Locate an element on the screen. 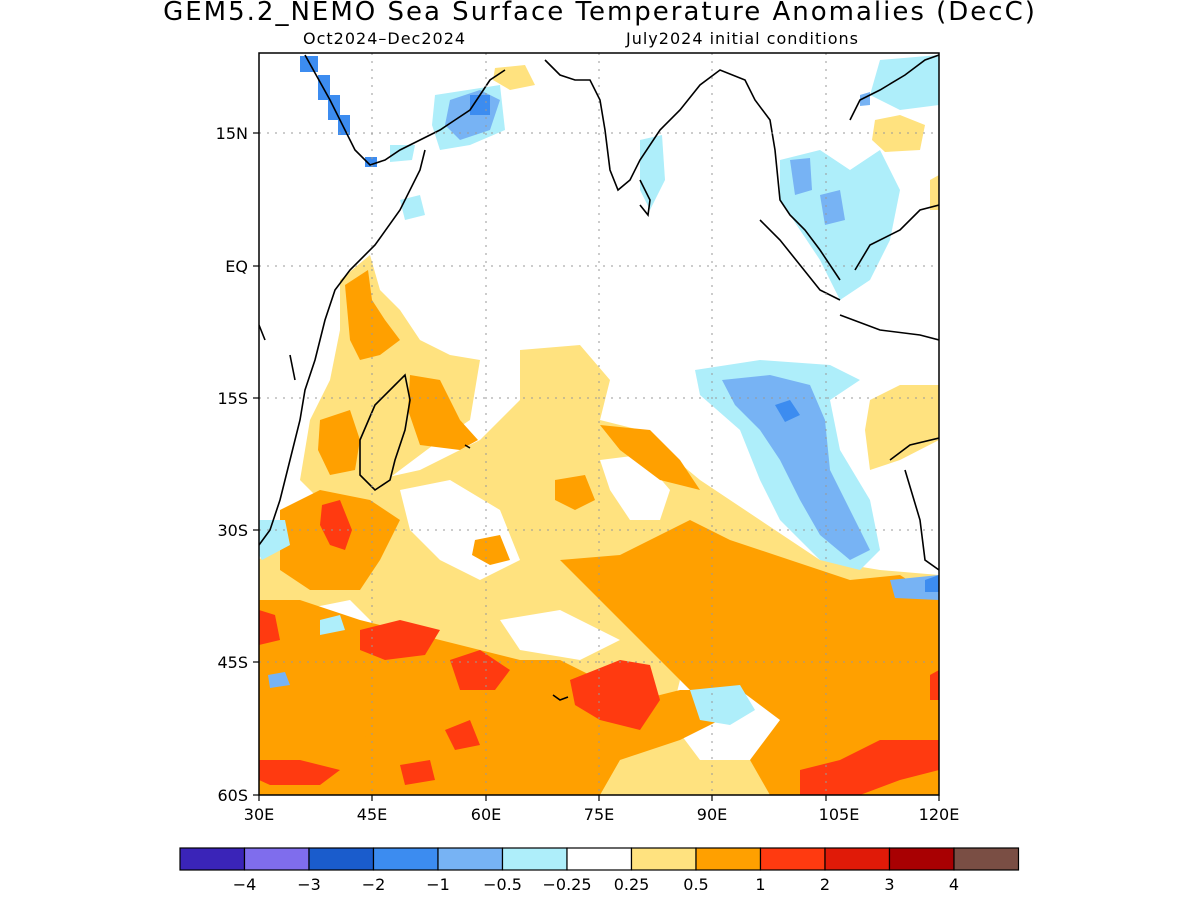 The height and width of the screenshot is (900, 1200). lon-tick-labels: 30E 45E 60E 75E 90E 105E 120E is located at coordinates (602, 814).